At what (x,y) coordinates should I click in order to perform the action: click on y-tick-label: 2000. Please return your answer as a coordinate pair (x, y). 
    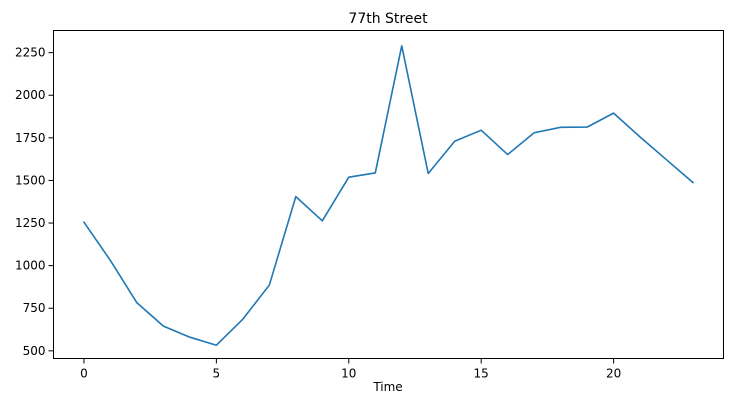
    Looking at the image, I should click on (30, 95).